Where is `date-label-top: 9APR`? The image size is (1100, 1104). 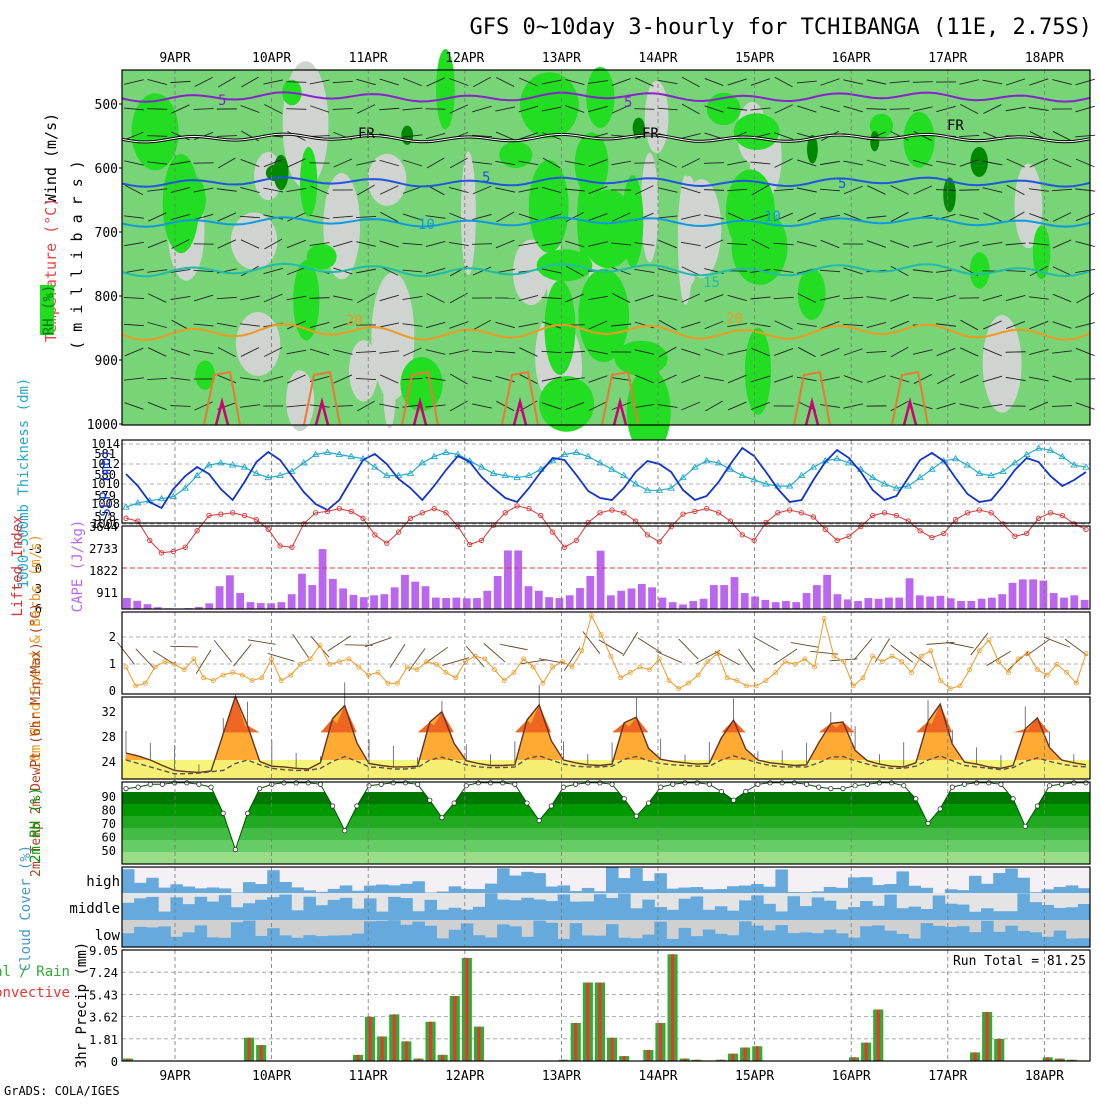
date-label-top: 9APR is located at coordinates (174, 58).